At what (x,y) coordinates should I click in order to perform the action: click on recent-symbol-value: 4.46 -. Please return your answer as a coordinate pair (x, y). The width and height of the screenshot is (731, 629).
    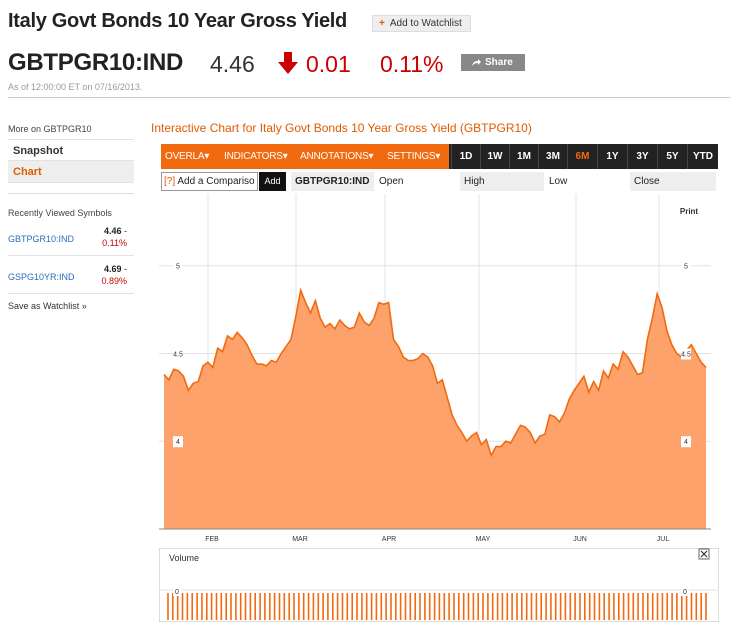
    Looking at the image, I should click on (115, 231).